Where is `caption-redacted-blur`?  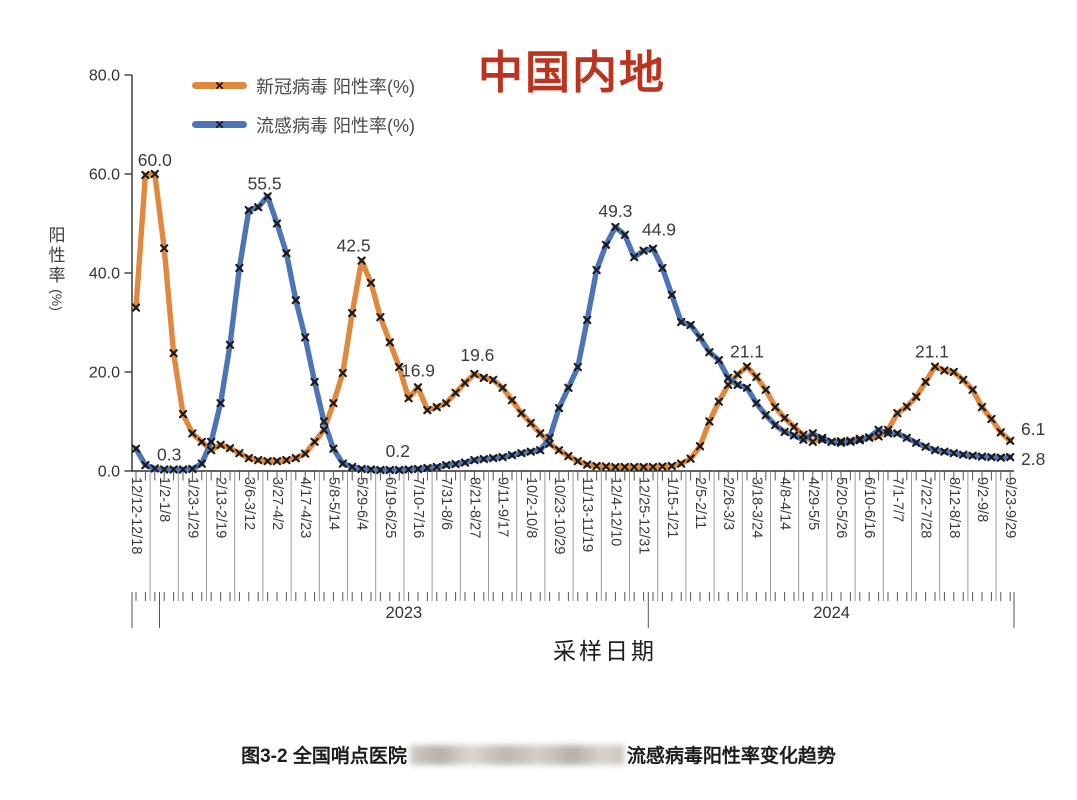 caption-redacted-blur is located at coordinates (516, 754).